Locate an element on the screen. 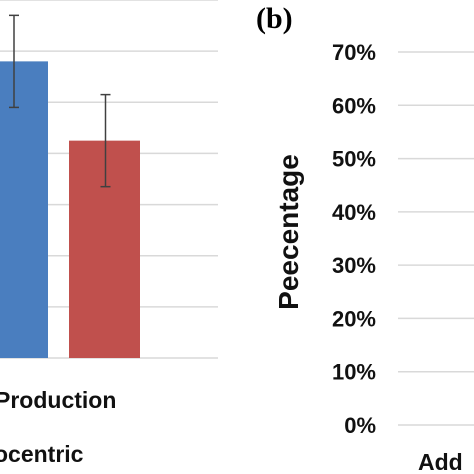 The image size is (474, 474). y-tick-label: 50% is located at coordinates (354, 159).